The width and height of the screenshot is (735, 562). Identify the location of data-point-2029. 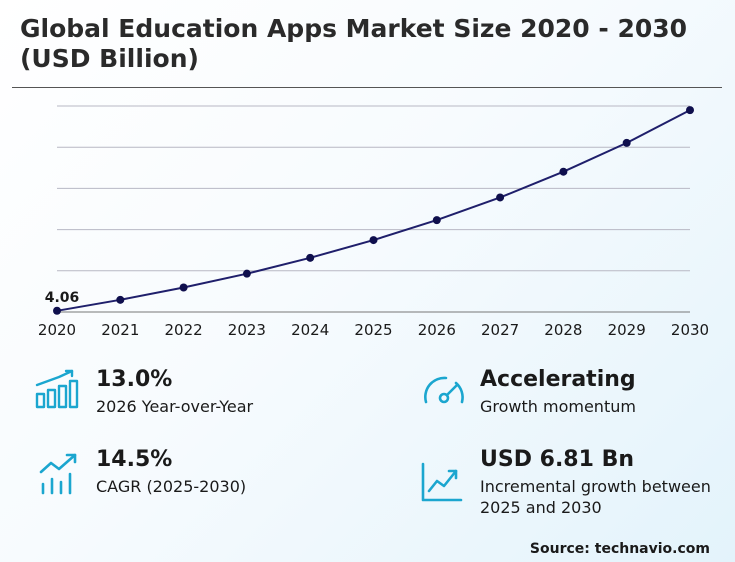
(626, 142).